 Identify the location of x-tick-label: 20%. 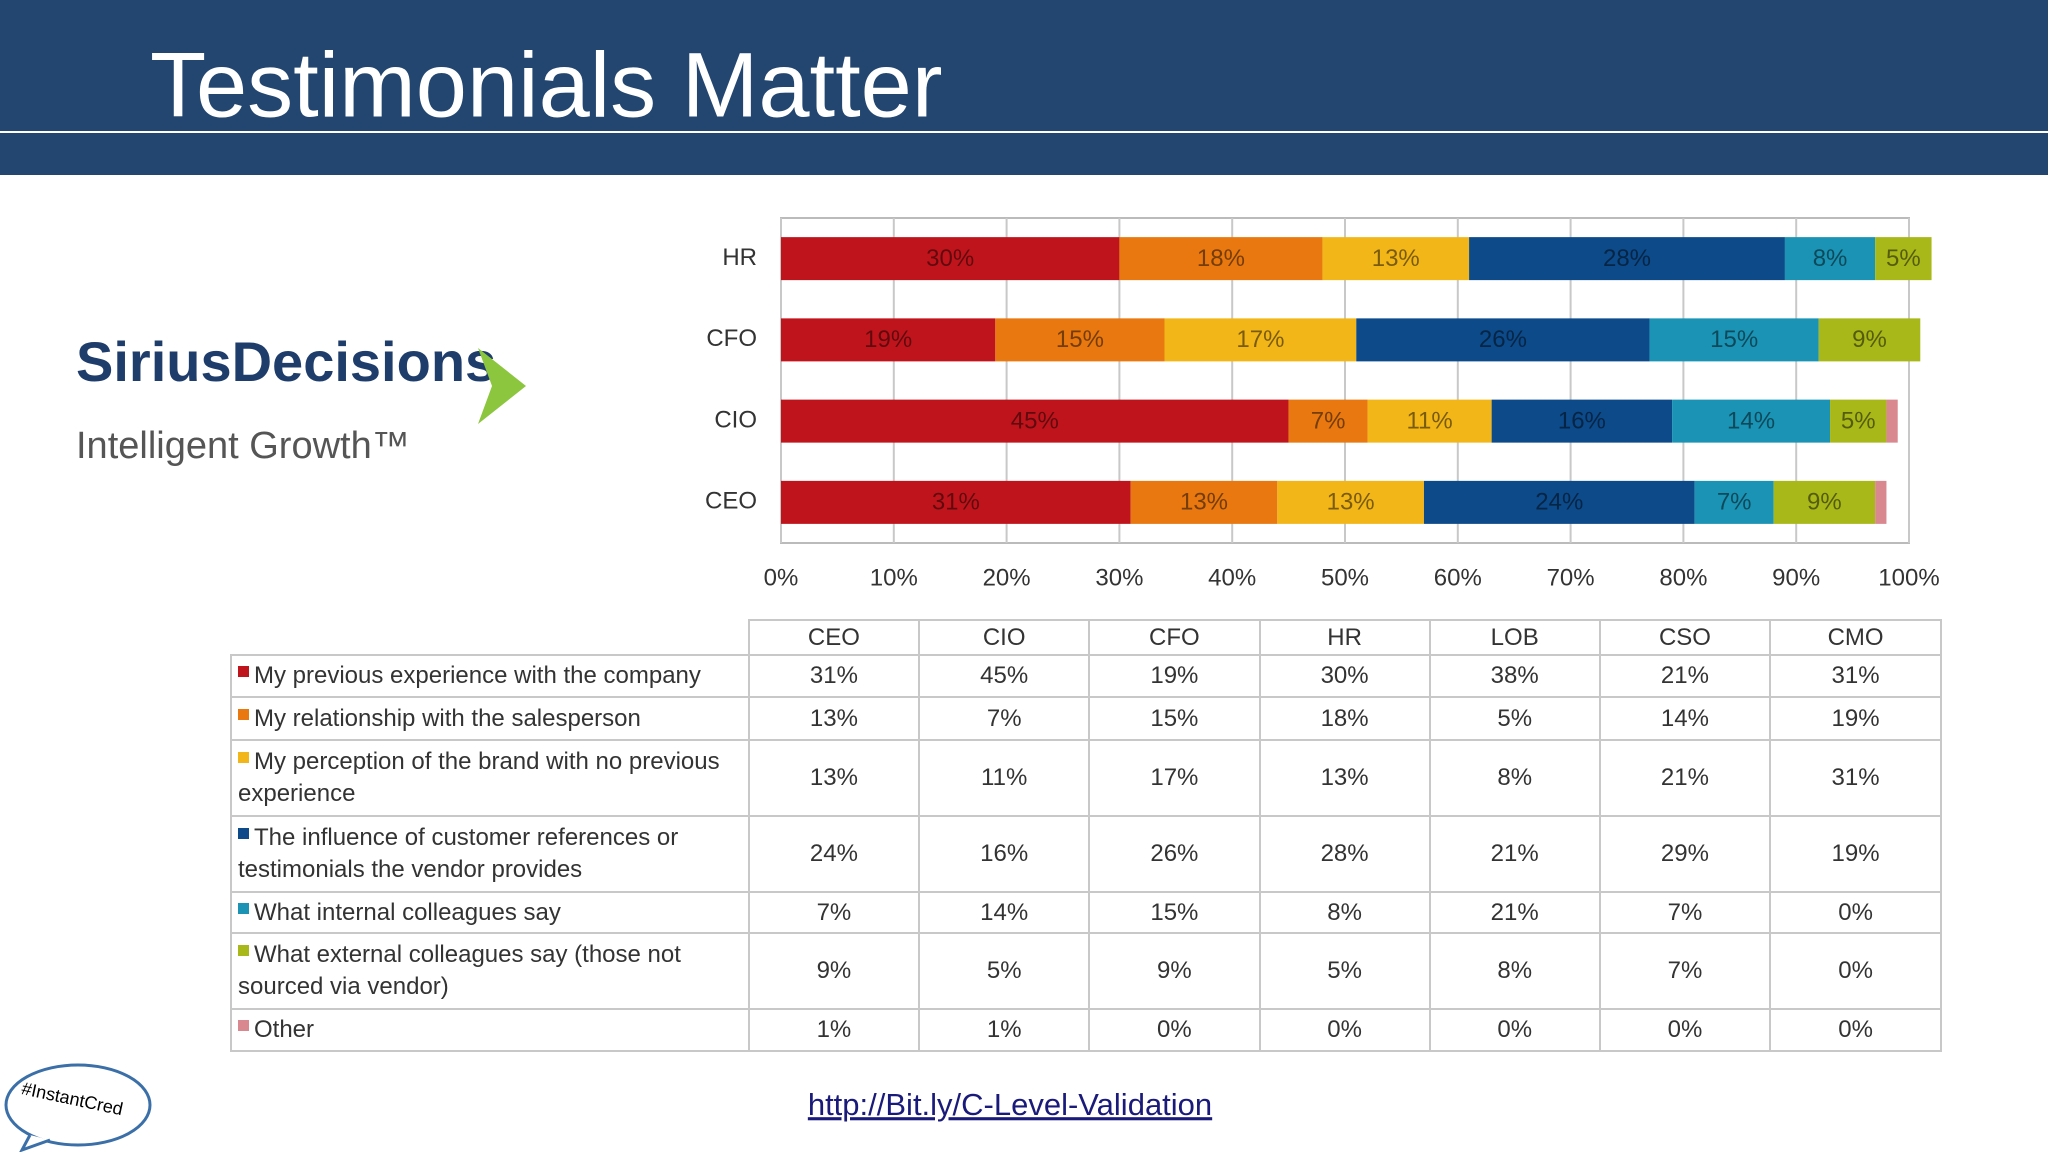
(1007, 577).